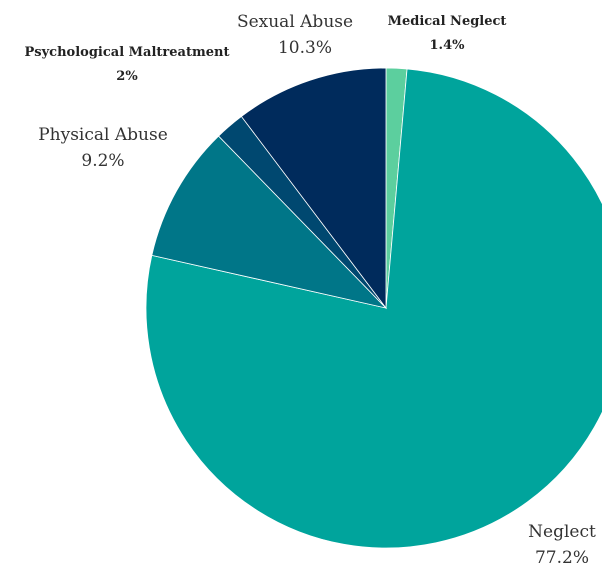 This screenshot has width=602, height=573. Describe the element at coordinates (103, 135) in the screenshot. I see `slice-label-physical-abuse: Physical Abuse` at that location.